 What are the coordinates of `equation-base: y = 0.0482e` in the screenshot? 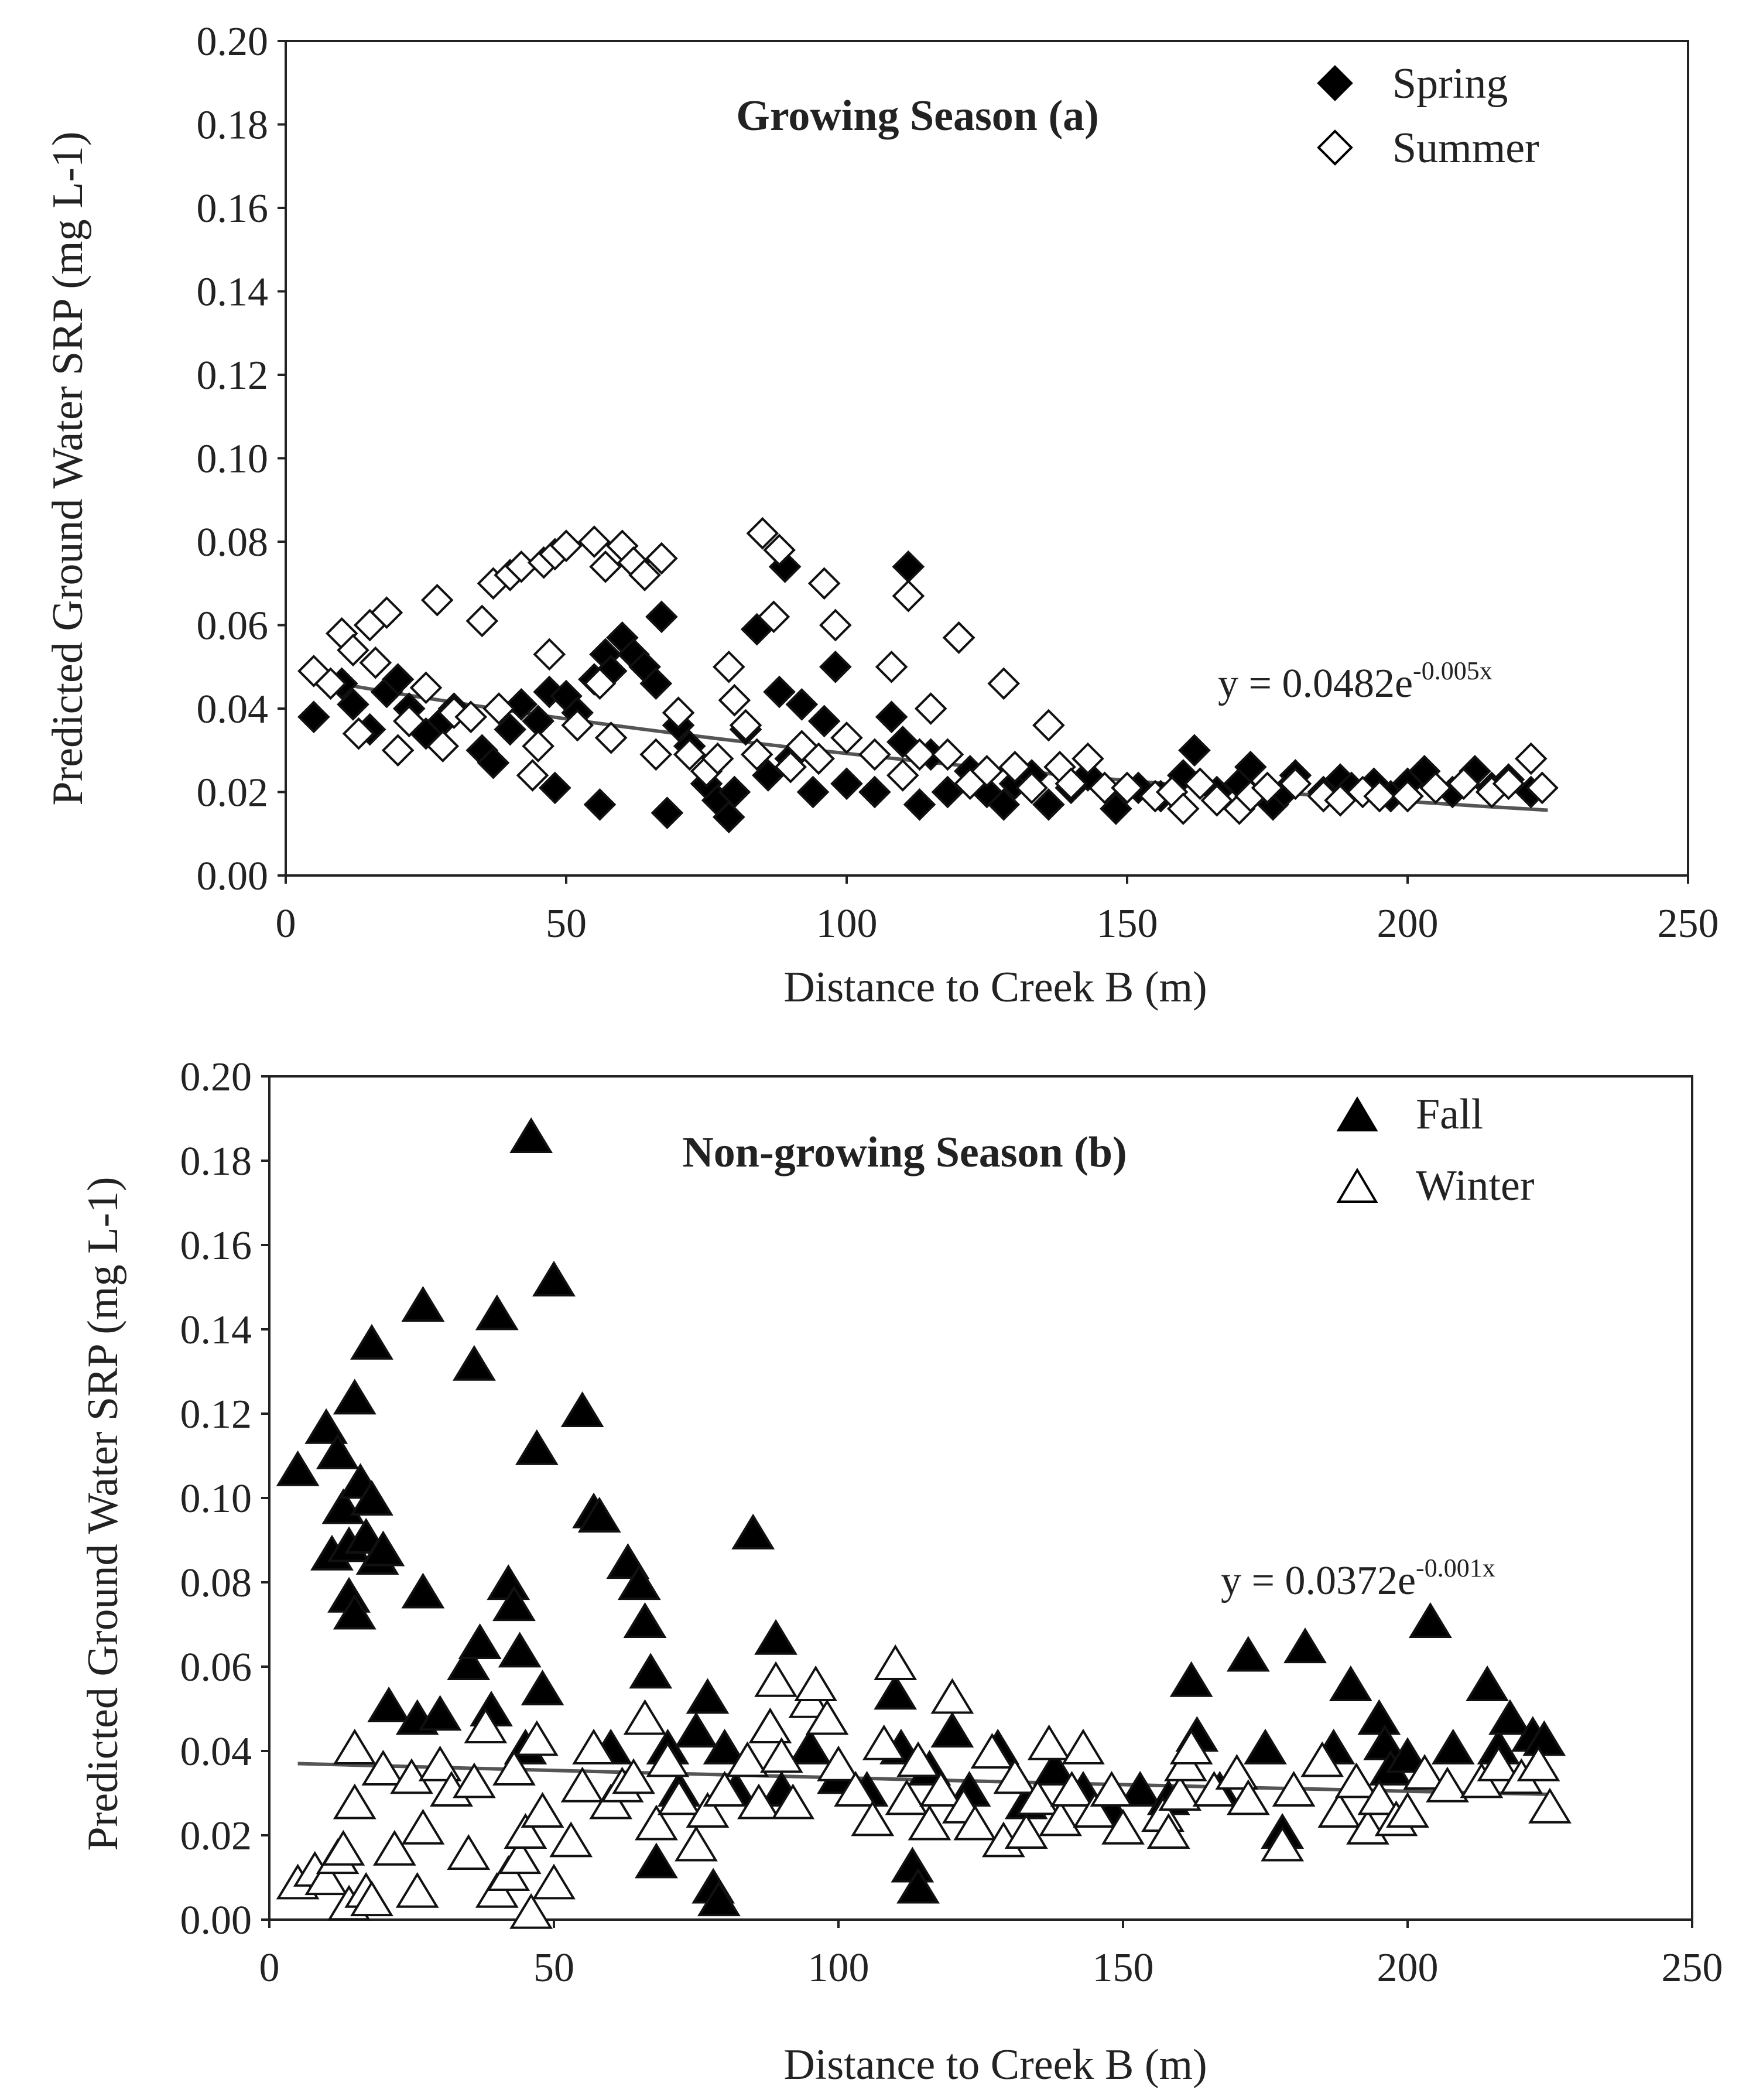 It's located at (1315, 683).